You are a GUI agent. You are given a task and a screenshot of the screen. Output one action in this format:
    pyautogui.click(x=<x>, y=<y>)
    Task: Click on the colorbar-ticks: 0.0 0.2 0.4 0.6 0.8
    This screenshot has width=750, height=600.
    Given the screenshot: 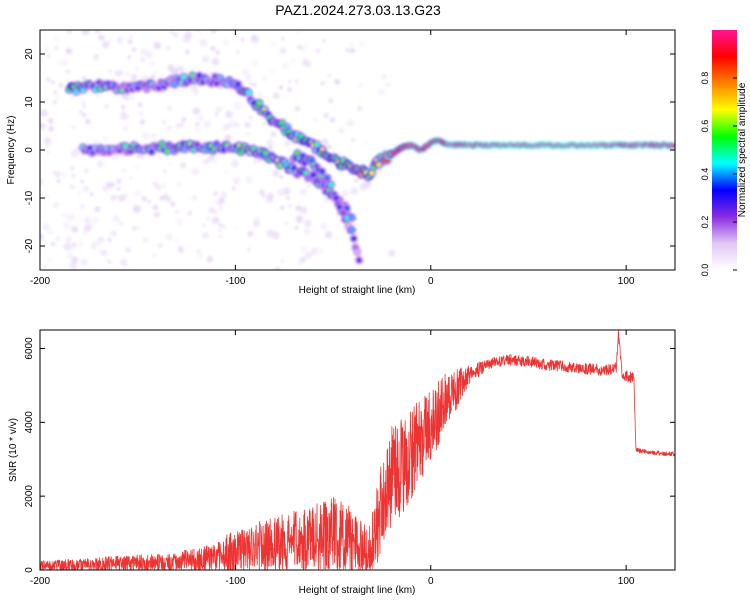 What is the action you would take?
    pyautogui.click(x=718, y=174)
    